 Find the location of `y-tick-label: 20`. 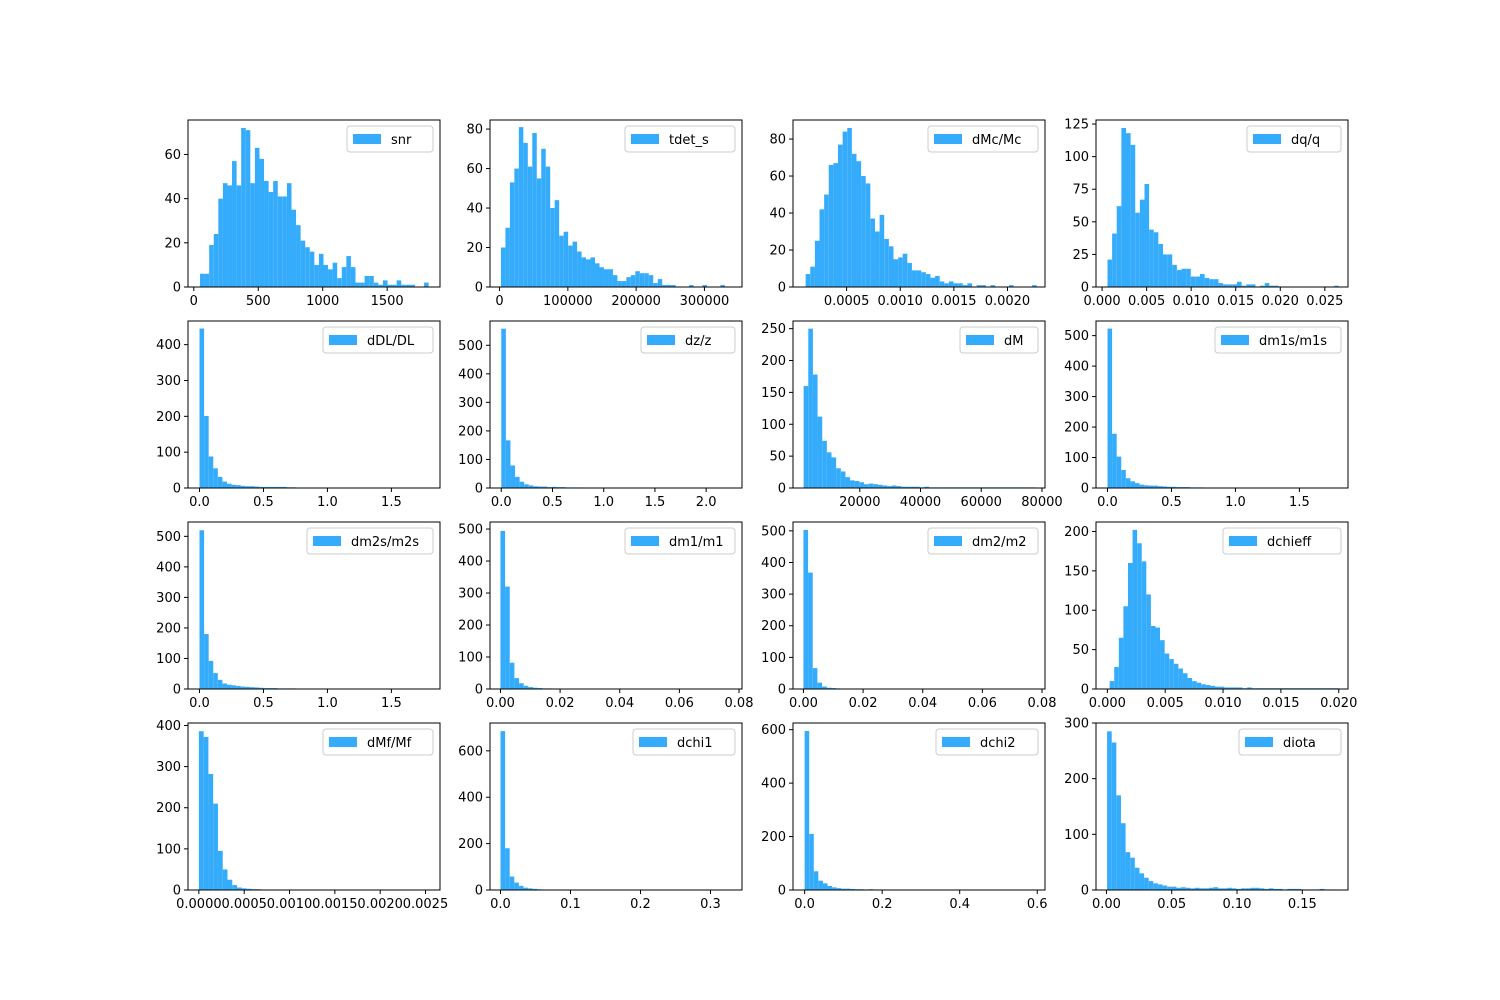

y-tick-label: 20 is located at coordinates (777, 251).